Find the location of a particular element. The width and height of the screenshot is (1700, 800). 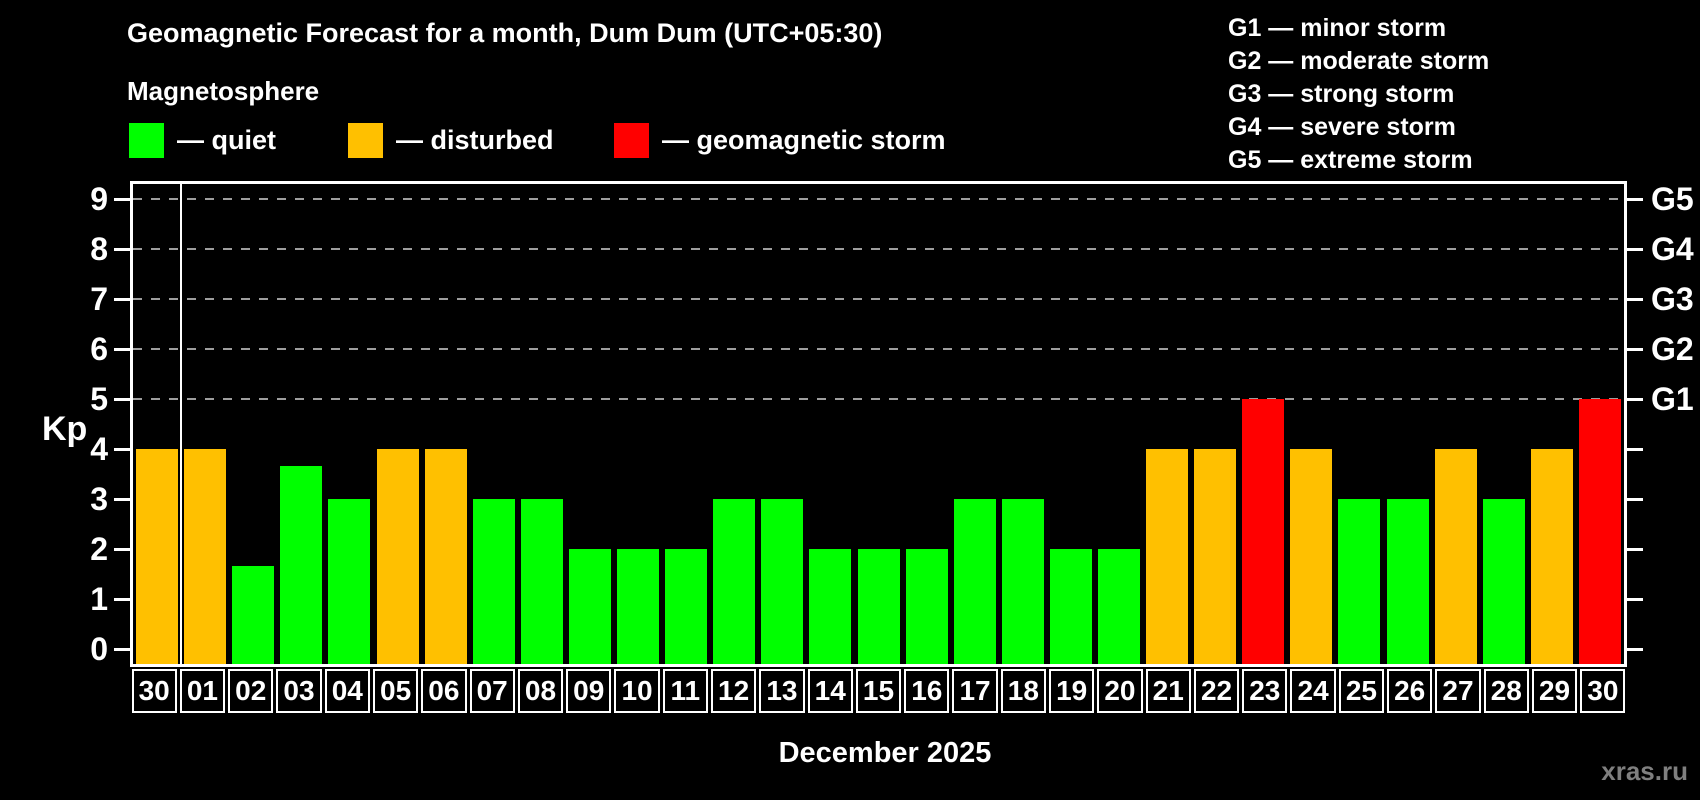

x-tick-label-19-day-19: 19 is located at coordinates (1072, 691).